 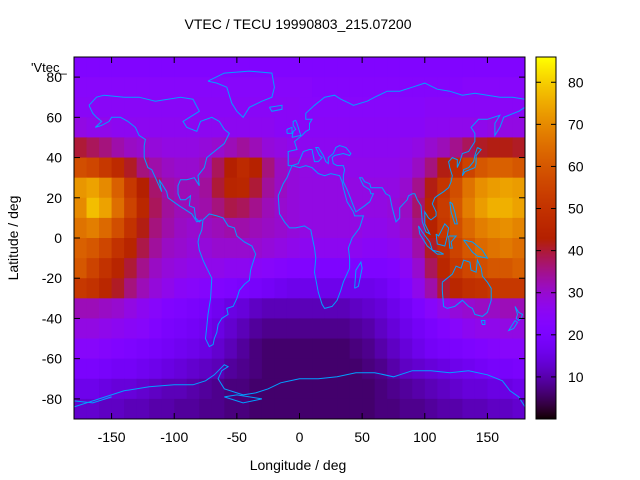 What do you see at coordinates (576, 124) in the screenshot?
I see `colorbar-tick-label: 70` at bounding box center [576, 124].